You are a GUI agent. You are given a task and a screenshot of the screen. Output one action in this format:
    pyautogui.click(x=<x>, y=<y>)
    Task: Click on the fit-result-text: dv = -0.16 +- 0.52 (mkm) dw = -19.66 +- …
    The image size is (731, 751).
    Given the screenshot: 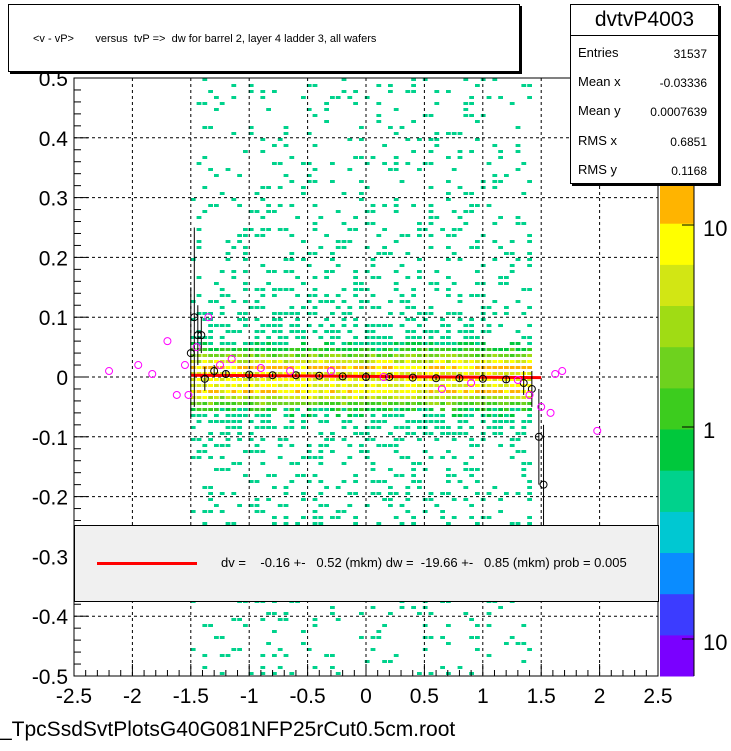 What is the action you would take?
    pyautogui.click(x=424, y=562)
    